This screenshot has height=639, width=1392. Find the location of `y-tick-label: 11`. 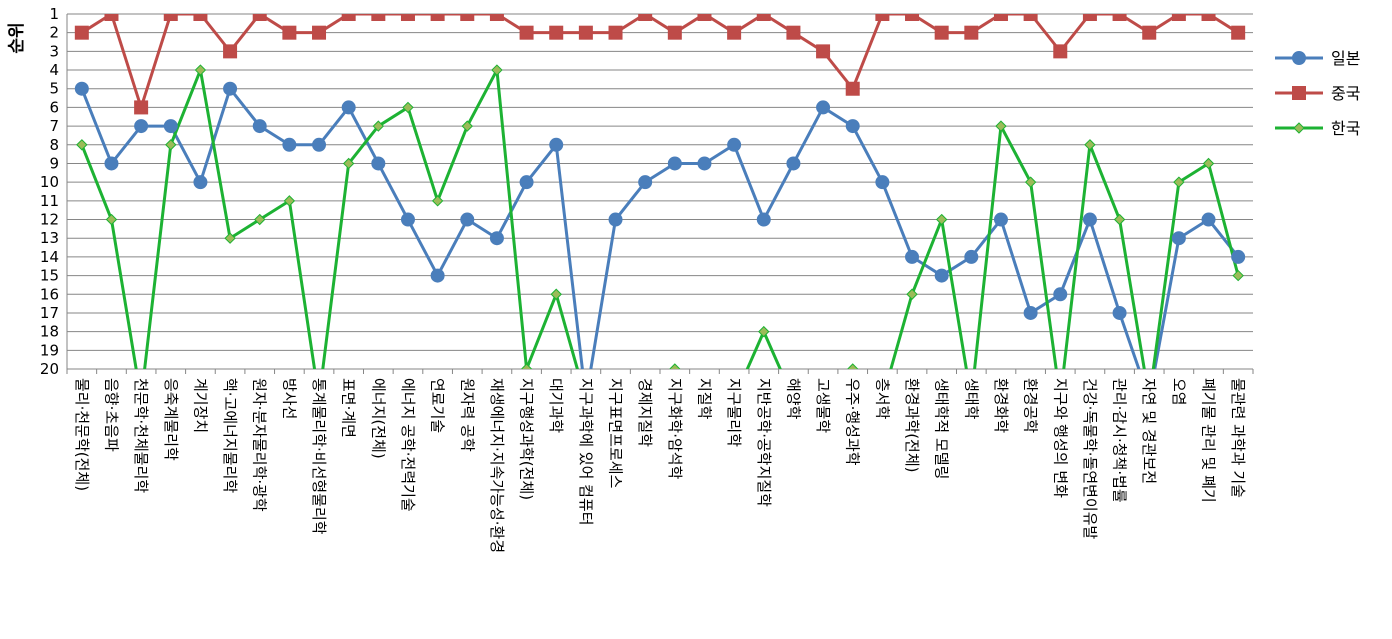

y-tick-label: 11 is located at coordinates (49, 201).